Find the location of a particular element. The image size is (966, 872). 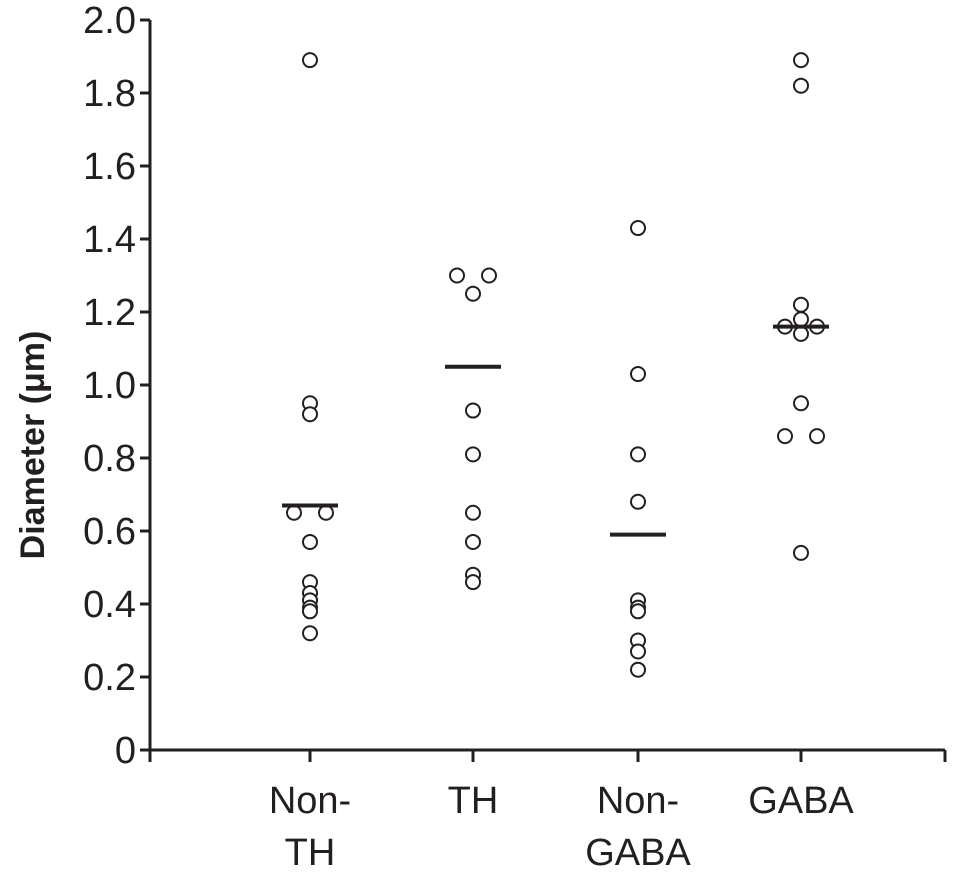

y-axis: 0 0.2 0.4 0.6 0.8 1.0 1.2 1.4 1.6 1.8 2.0 is located at coordinates (117, 386).